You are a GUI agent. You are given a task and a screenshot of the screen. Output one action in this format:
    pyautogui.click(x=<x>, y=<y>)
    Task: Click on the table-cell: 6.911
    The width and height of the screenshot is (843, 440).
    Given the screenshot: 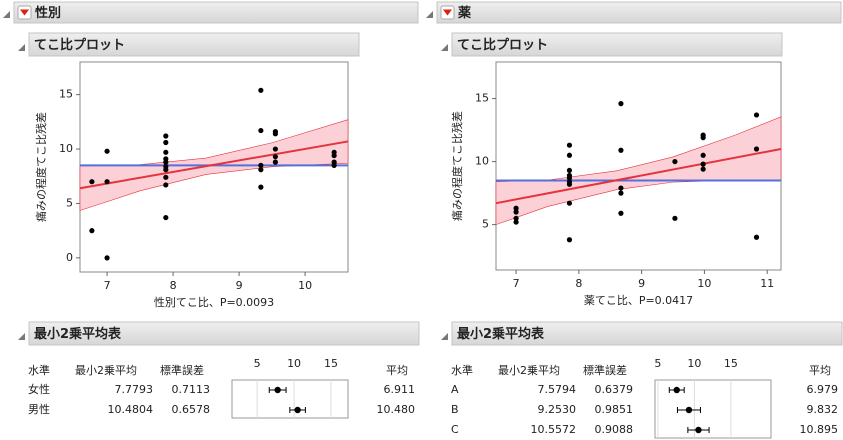 What is the action you would take?
    pyautogui.click(x=400, y=389)
    